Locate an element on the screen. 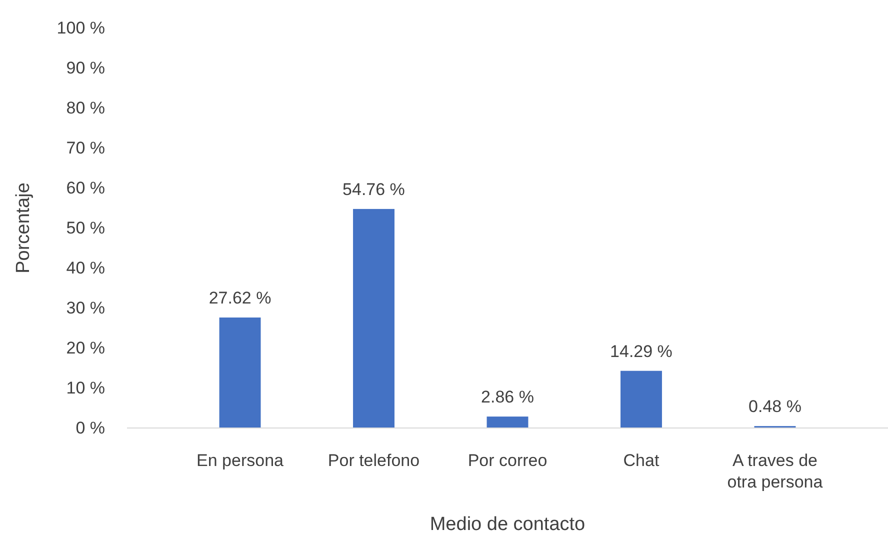 The height and width of the screenshot is (538, 888). x-axis-title: Medio de contacto is located at coordinates (508, 524).